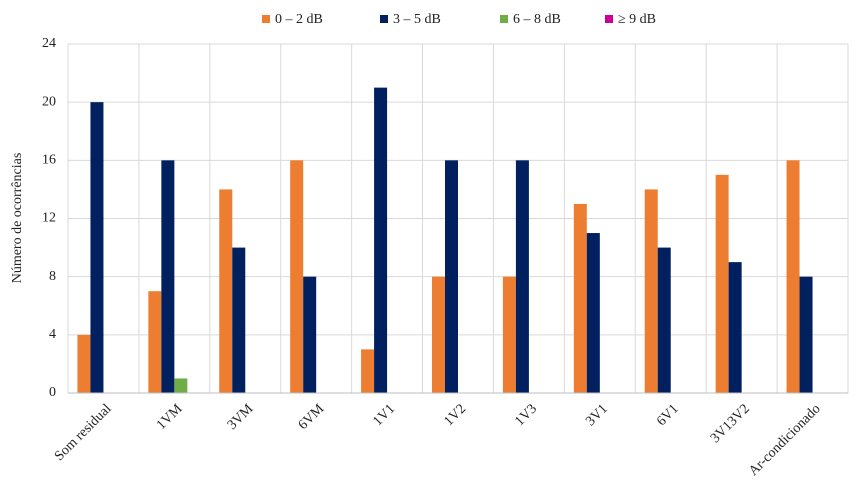  Describe the element at coordinates (385, 415) in the screenshot. I see `x-tick-label: 1V1` at that location.